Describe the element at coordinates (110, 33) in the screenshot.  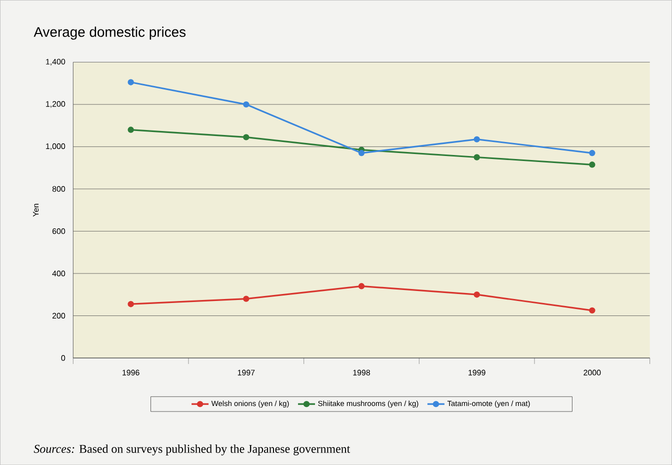
I see `chart-title: Average domestic prices` at that location.